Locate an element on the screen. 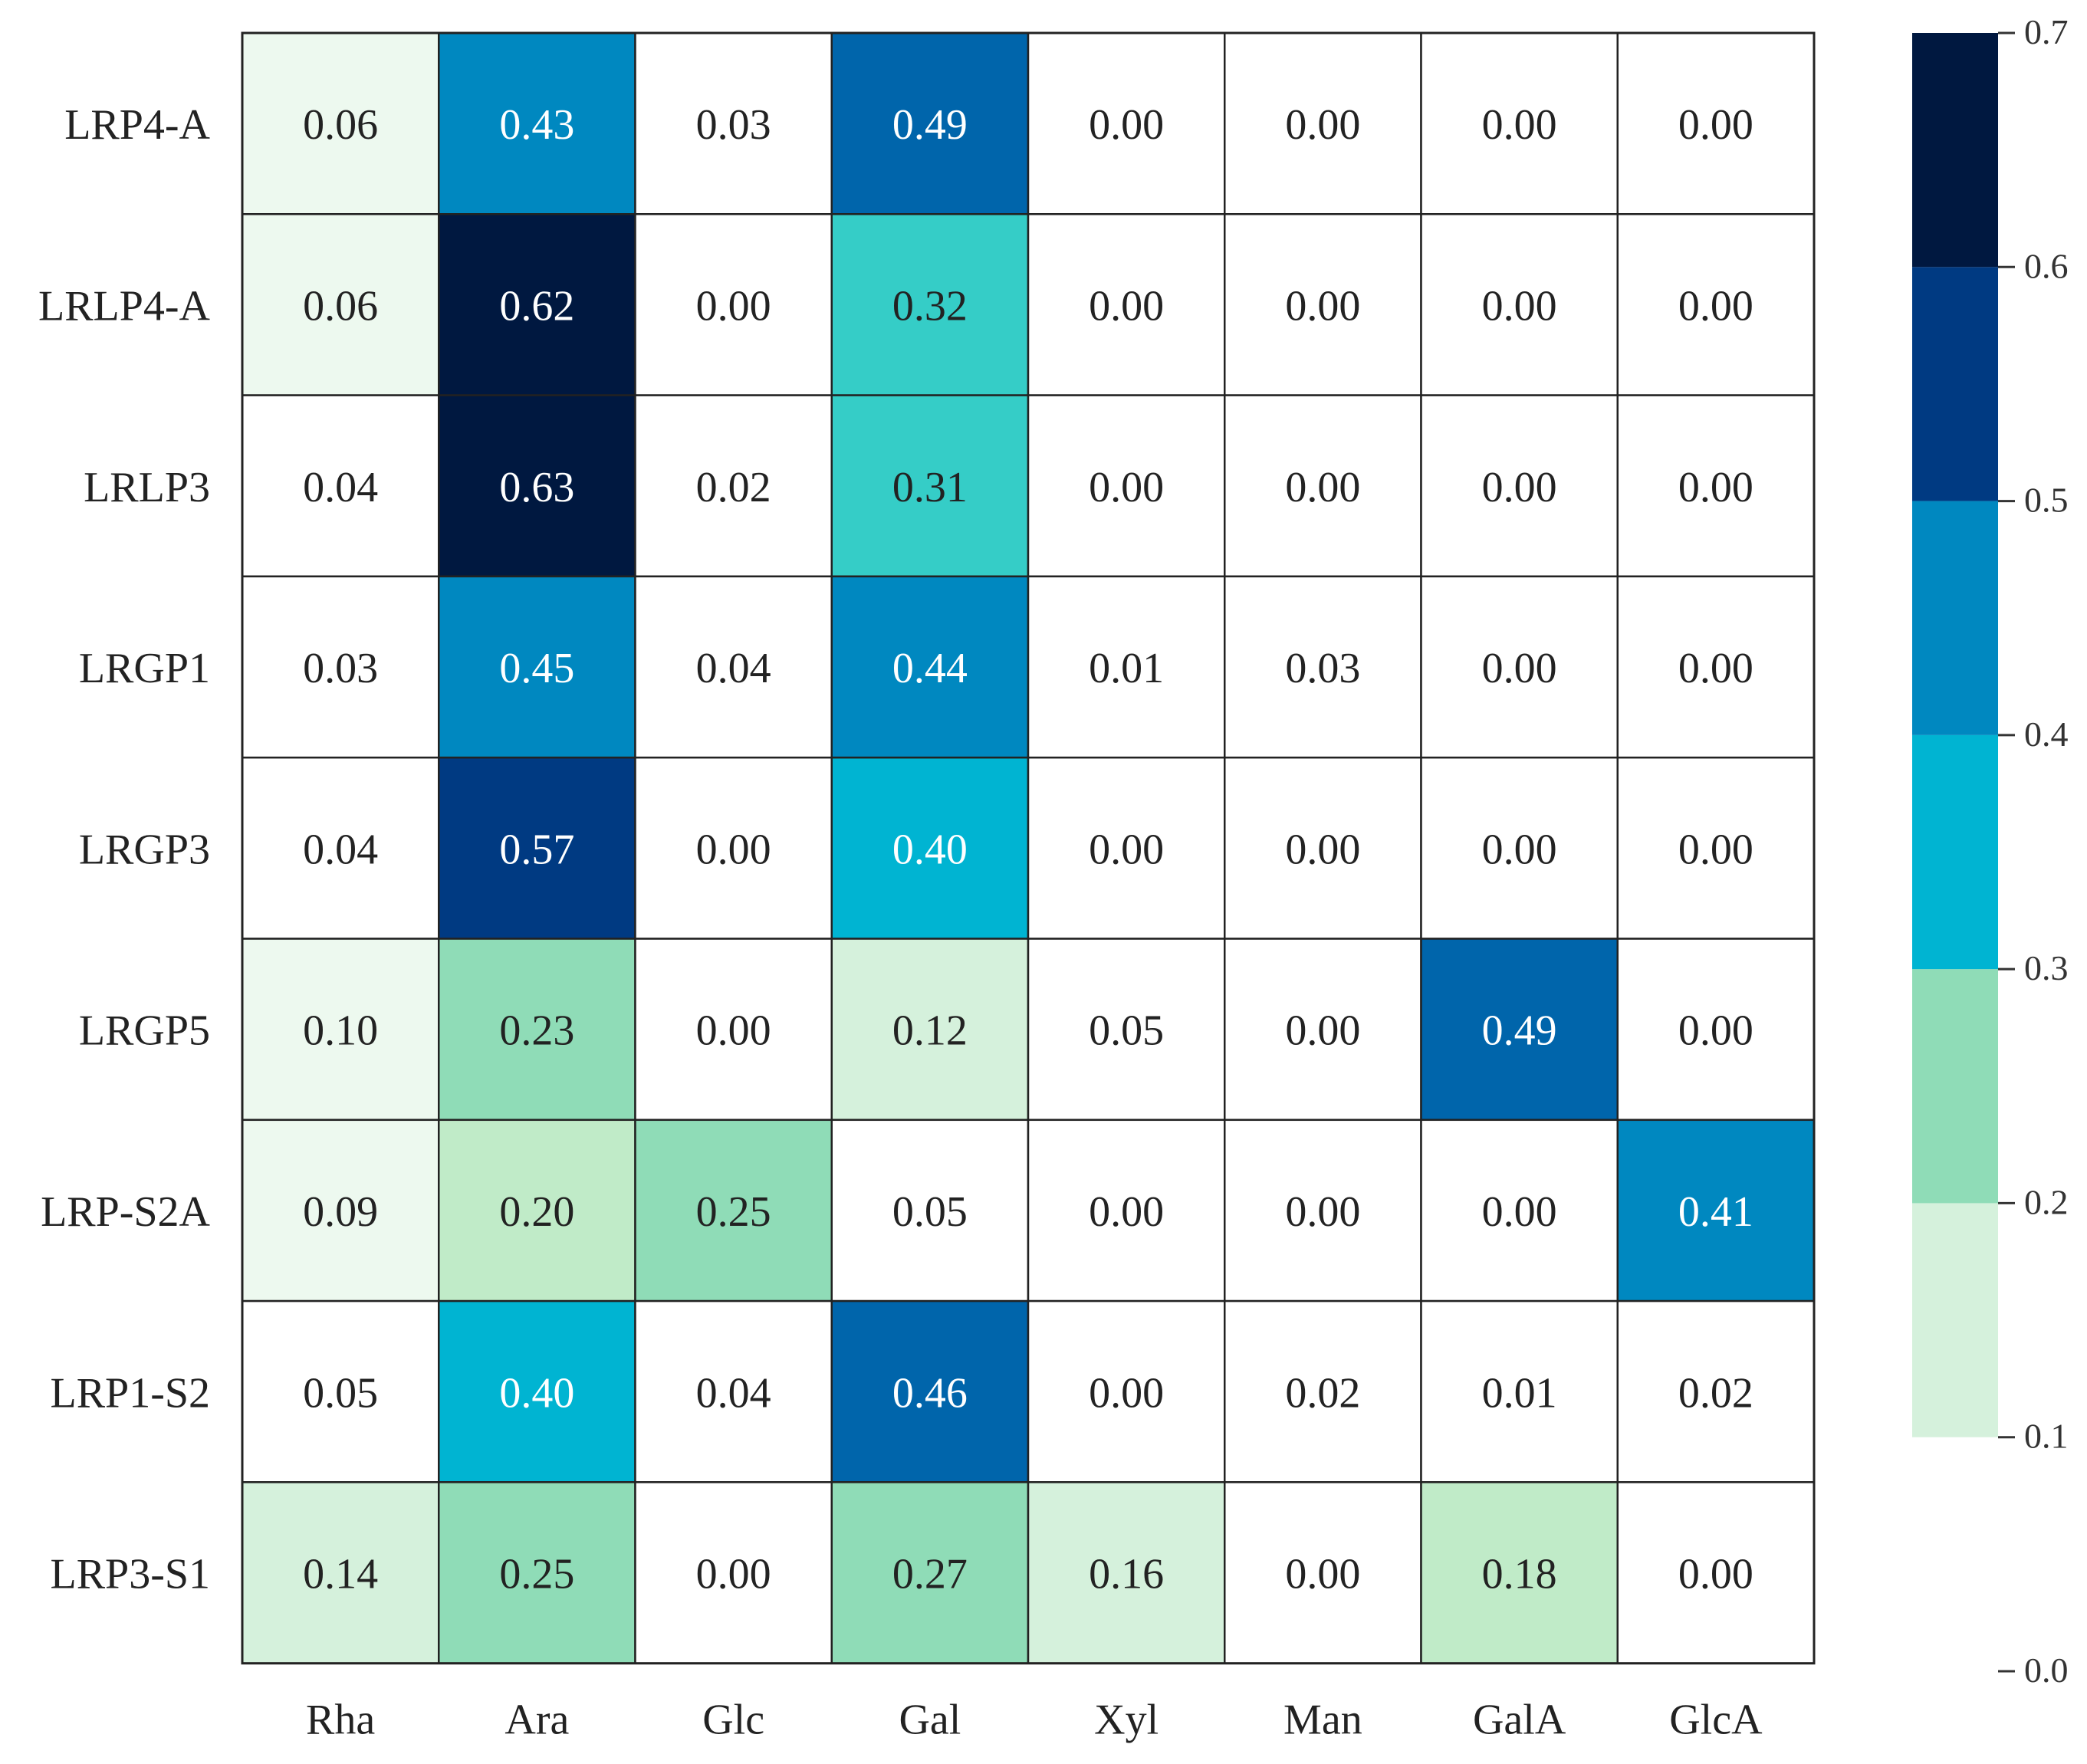 The height and width of the screenshot is (1764, 2087). cell-value-label: 0.41 is located at coordinates (1715, 1212).